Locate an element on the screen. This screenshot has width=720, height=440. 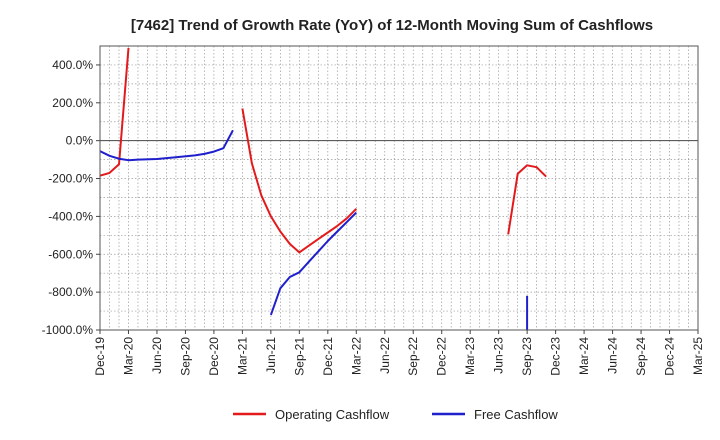
x-tick-label: Jun-23 is located at coordinates (499, 355).